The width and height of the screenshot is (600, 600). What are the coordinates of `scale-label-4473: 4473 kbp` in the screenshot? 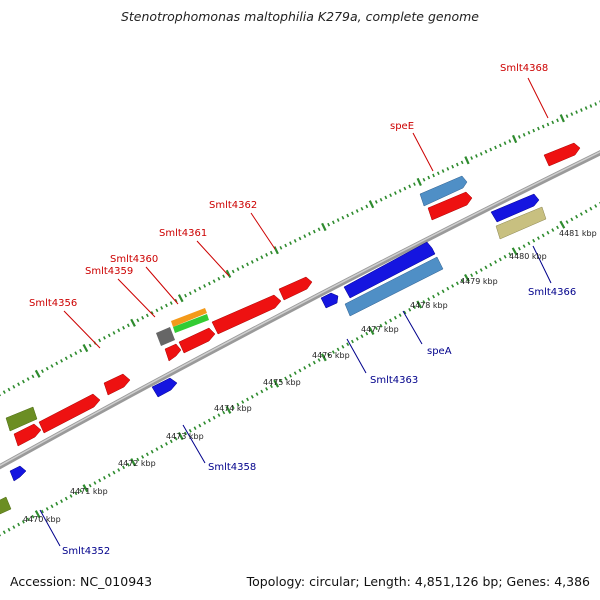 It's located at (185, 436).